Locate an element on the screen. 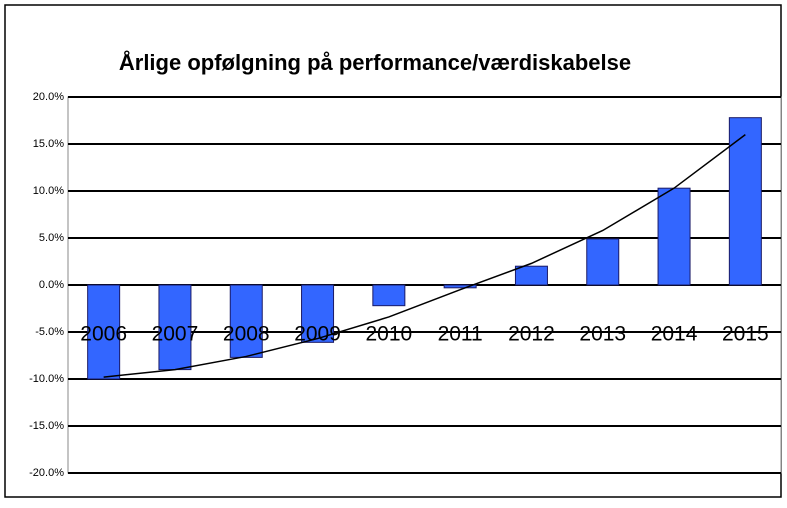 The height and width of the screenshot is (508, 787). x-tick-label: 2006 is located at coordinates (103, 334).